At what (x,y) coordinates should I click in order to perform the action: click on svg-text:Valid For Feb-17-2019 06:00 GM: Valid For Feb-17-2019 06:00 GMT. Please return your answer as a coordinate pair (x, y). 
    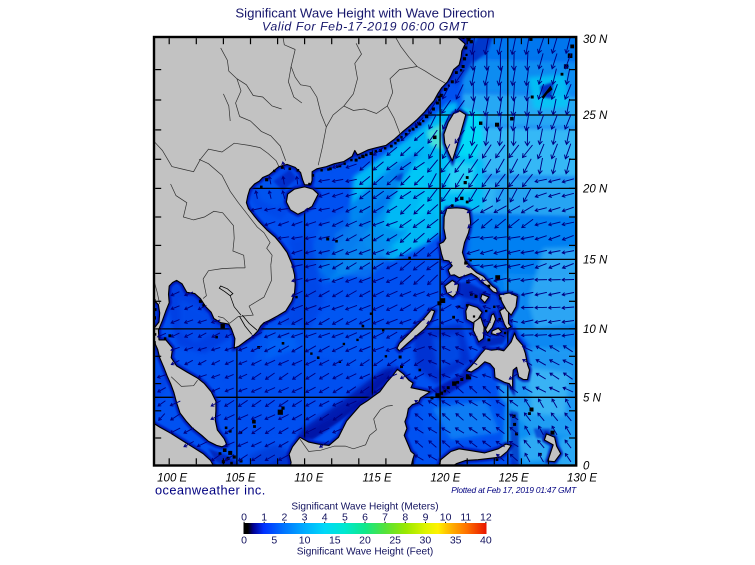
    Looking at the image, I should click on (365, 27).